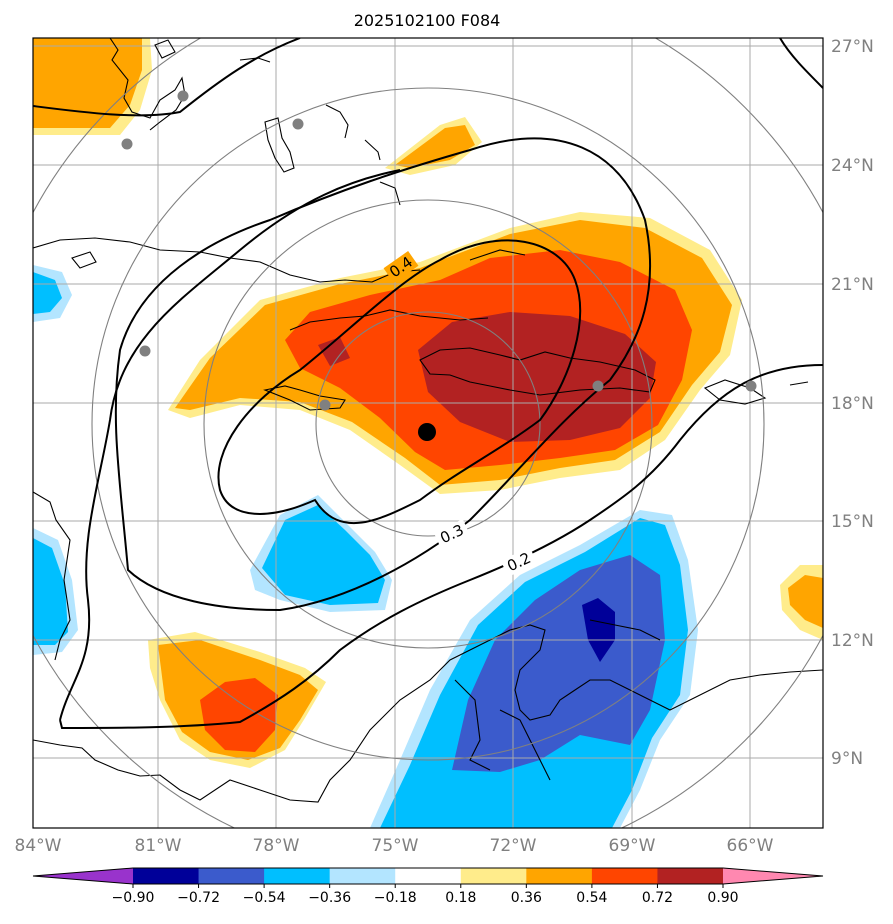 This screenshot has width=893, height=924. I want to click on colorbar-tick-label: −0.90, so click(133, 898).